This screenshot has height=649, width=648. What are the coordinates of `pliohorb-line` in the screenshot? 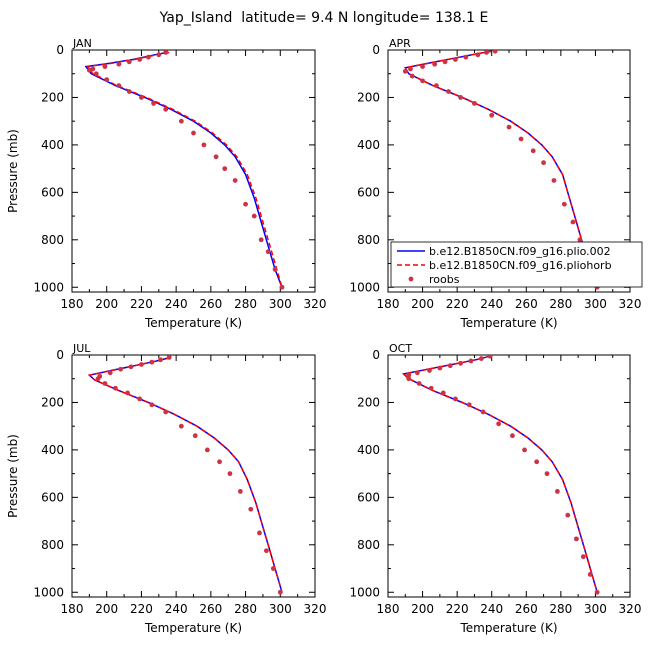 It's located at (500, 474).